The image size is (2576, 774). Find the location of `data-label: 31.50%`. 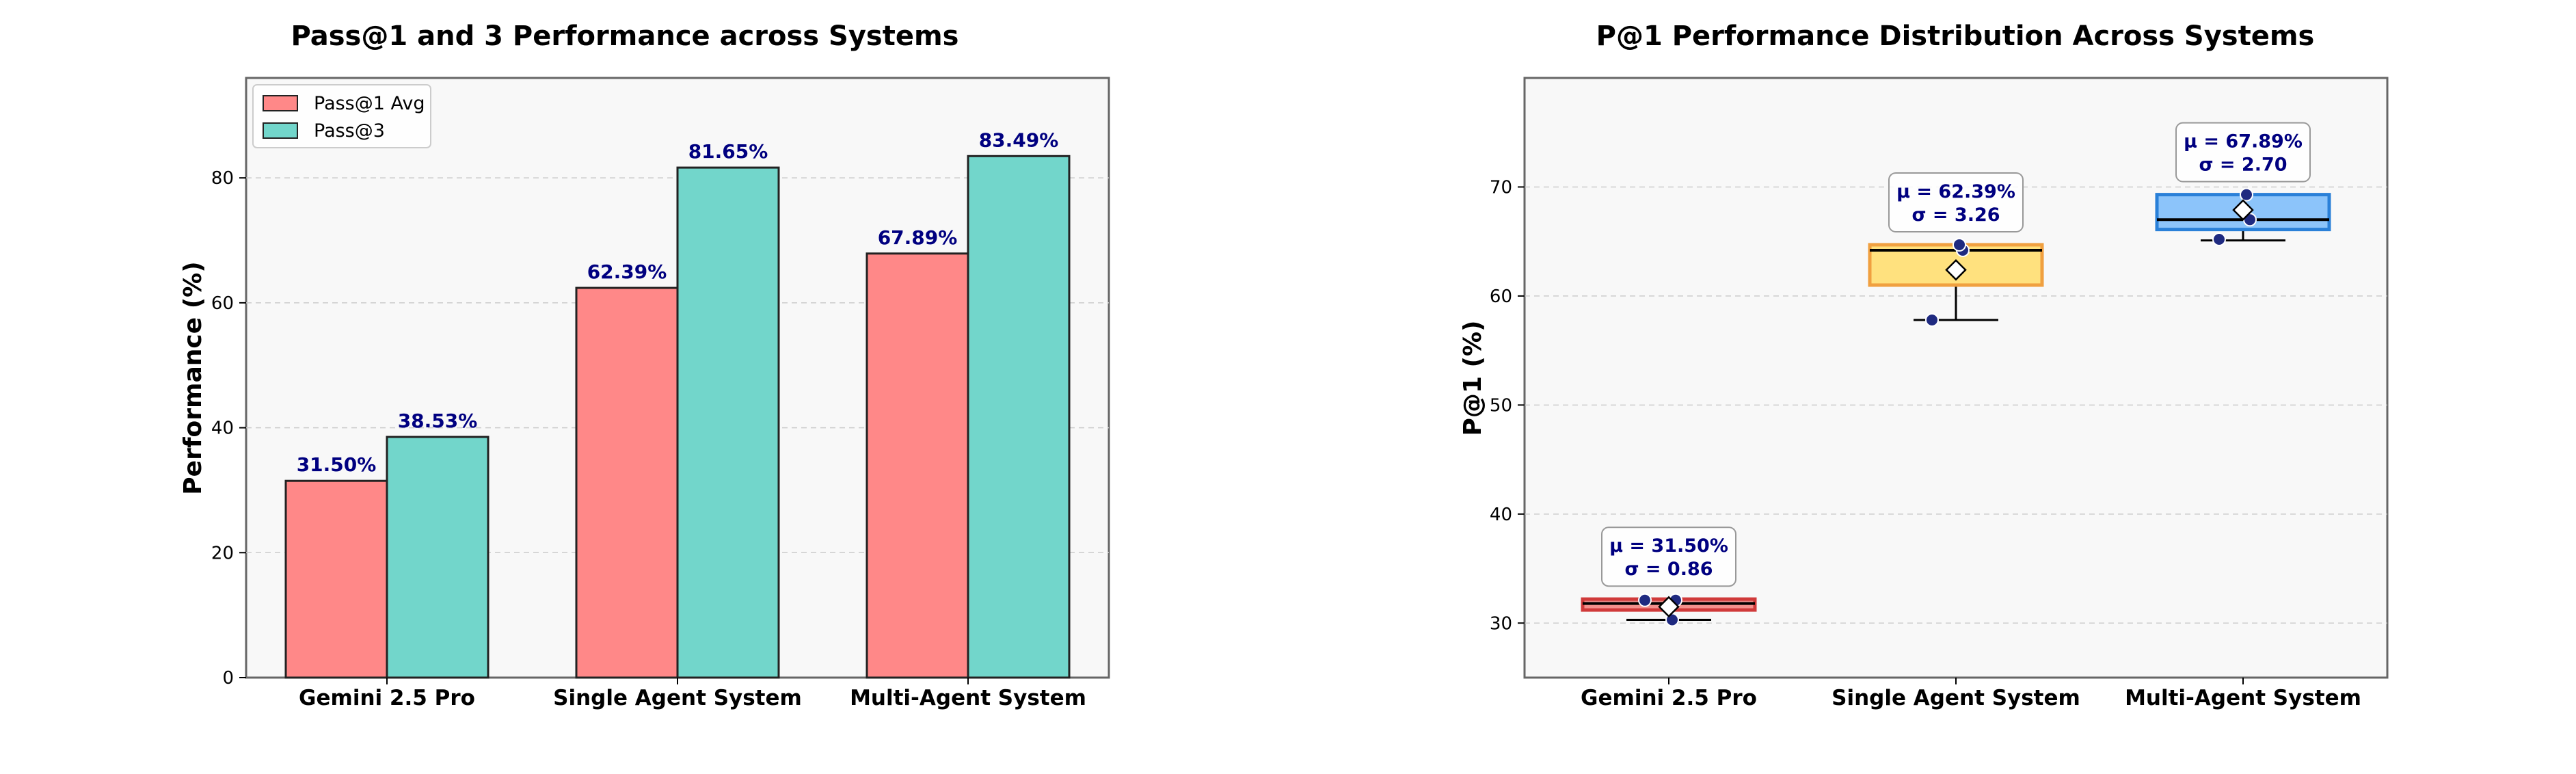

data-label: 31.50% is located at coordinates (337, 464).